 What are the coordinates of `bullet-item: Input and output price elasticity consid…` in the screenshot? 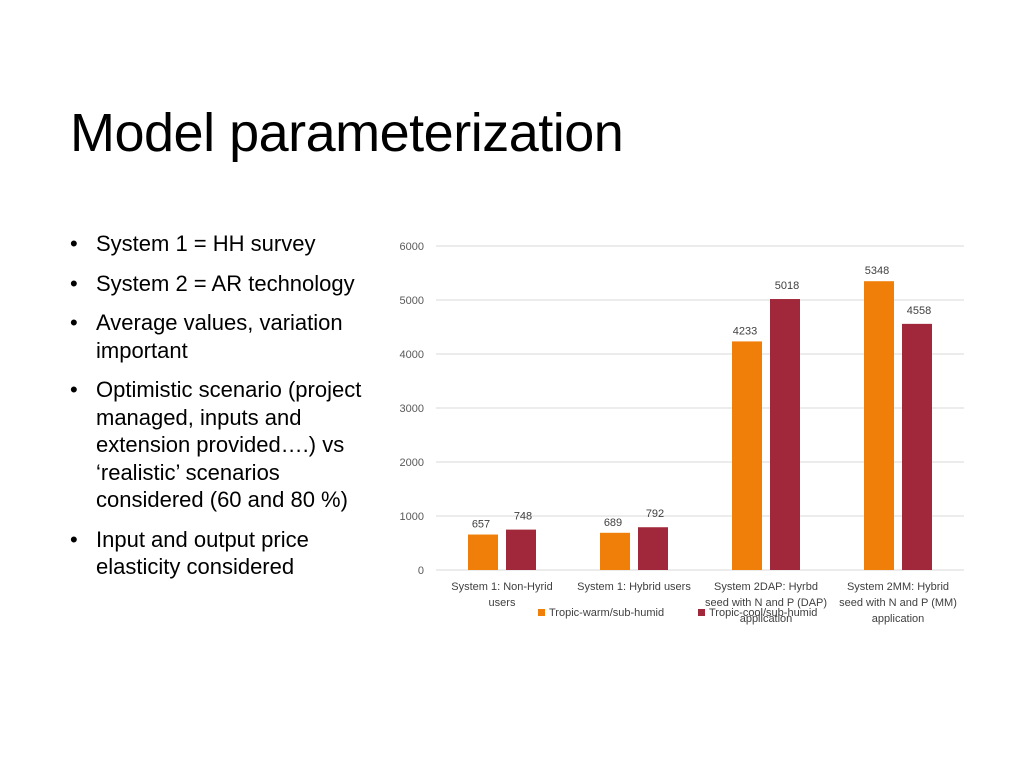 It's located at (225, 553).